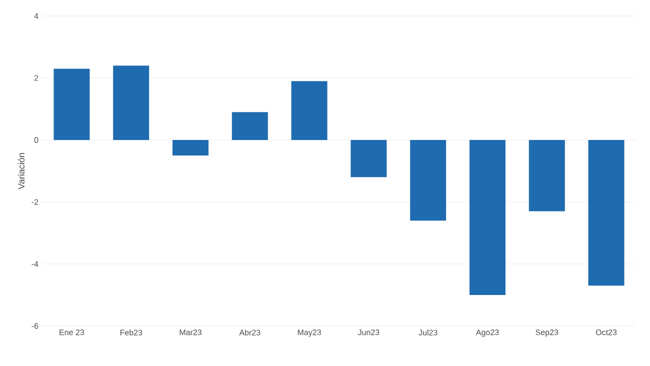 This screenshot has width=650, height=366. I want to click on x-tick-label: Mar23, so click(191, 333).